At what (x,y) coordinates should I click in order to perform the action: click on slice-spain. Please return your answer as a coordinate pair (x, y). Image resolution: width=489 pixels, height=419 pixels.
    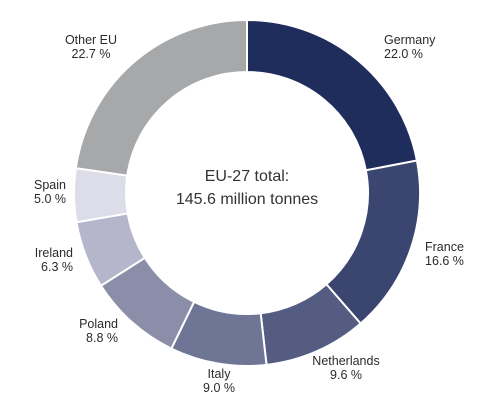
    Looking at the image, I should click on (101, 195).